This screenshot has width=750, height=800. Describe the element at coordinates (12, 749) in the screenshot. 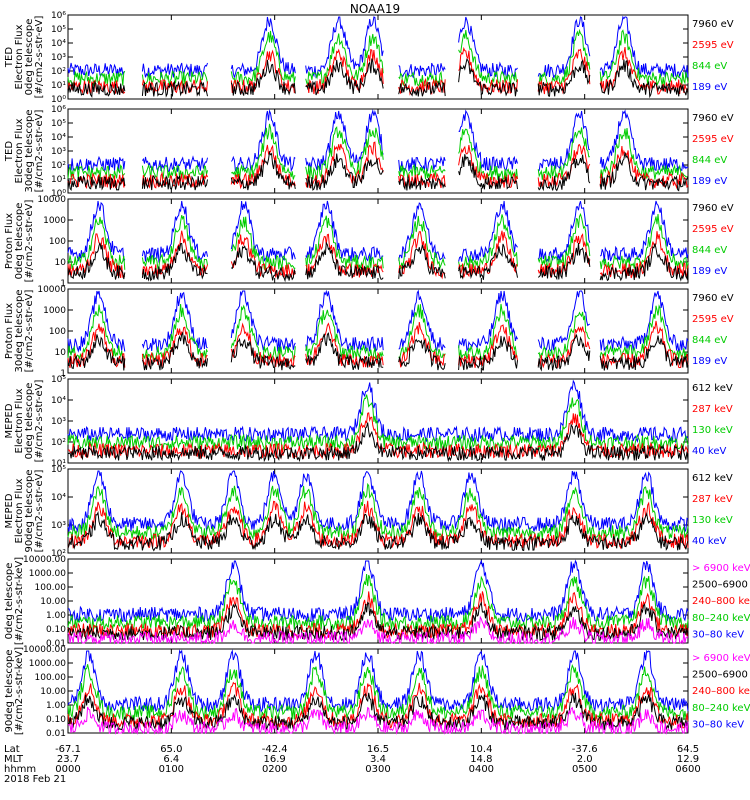

I see `footer-row-label: Lat` at that location.